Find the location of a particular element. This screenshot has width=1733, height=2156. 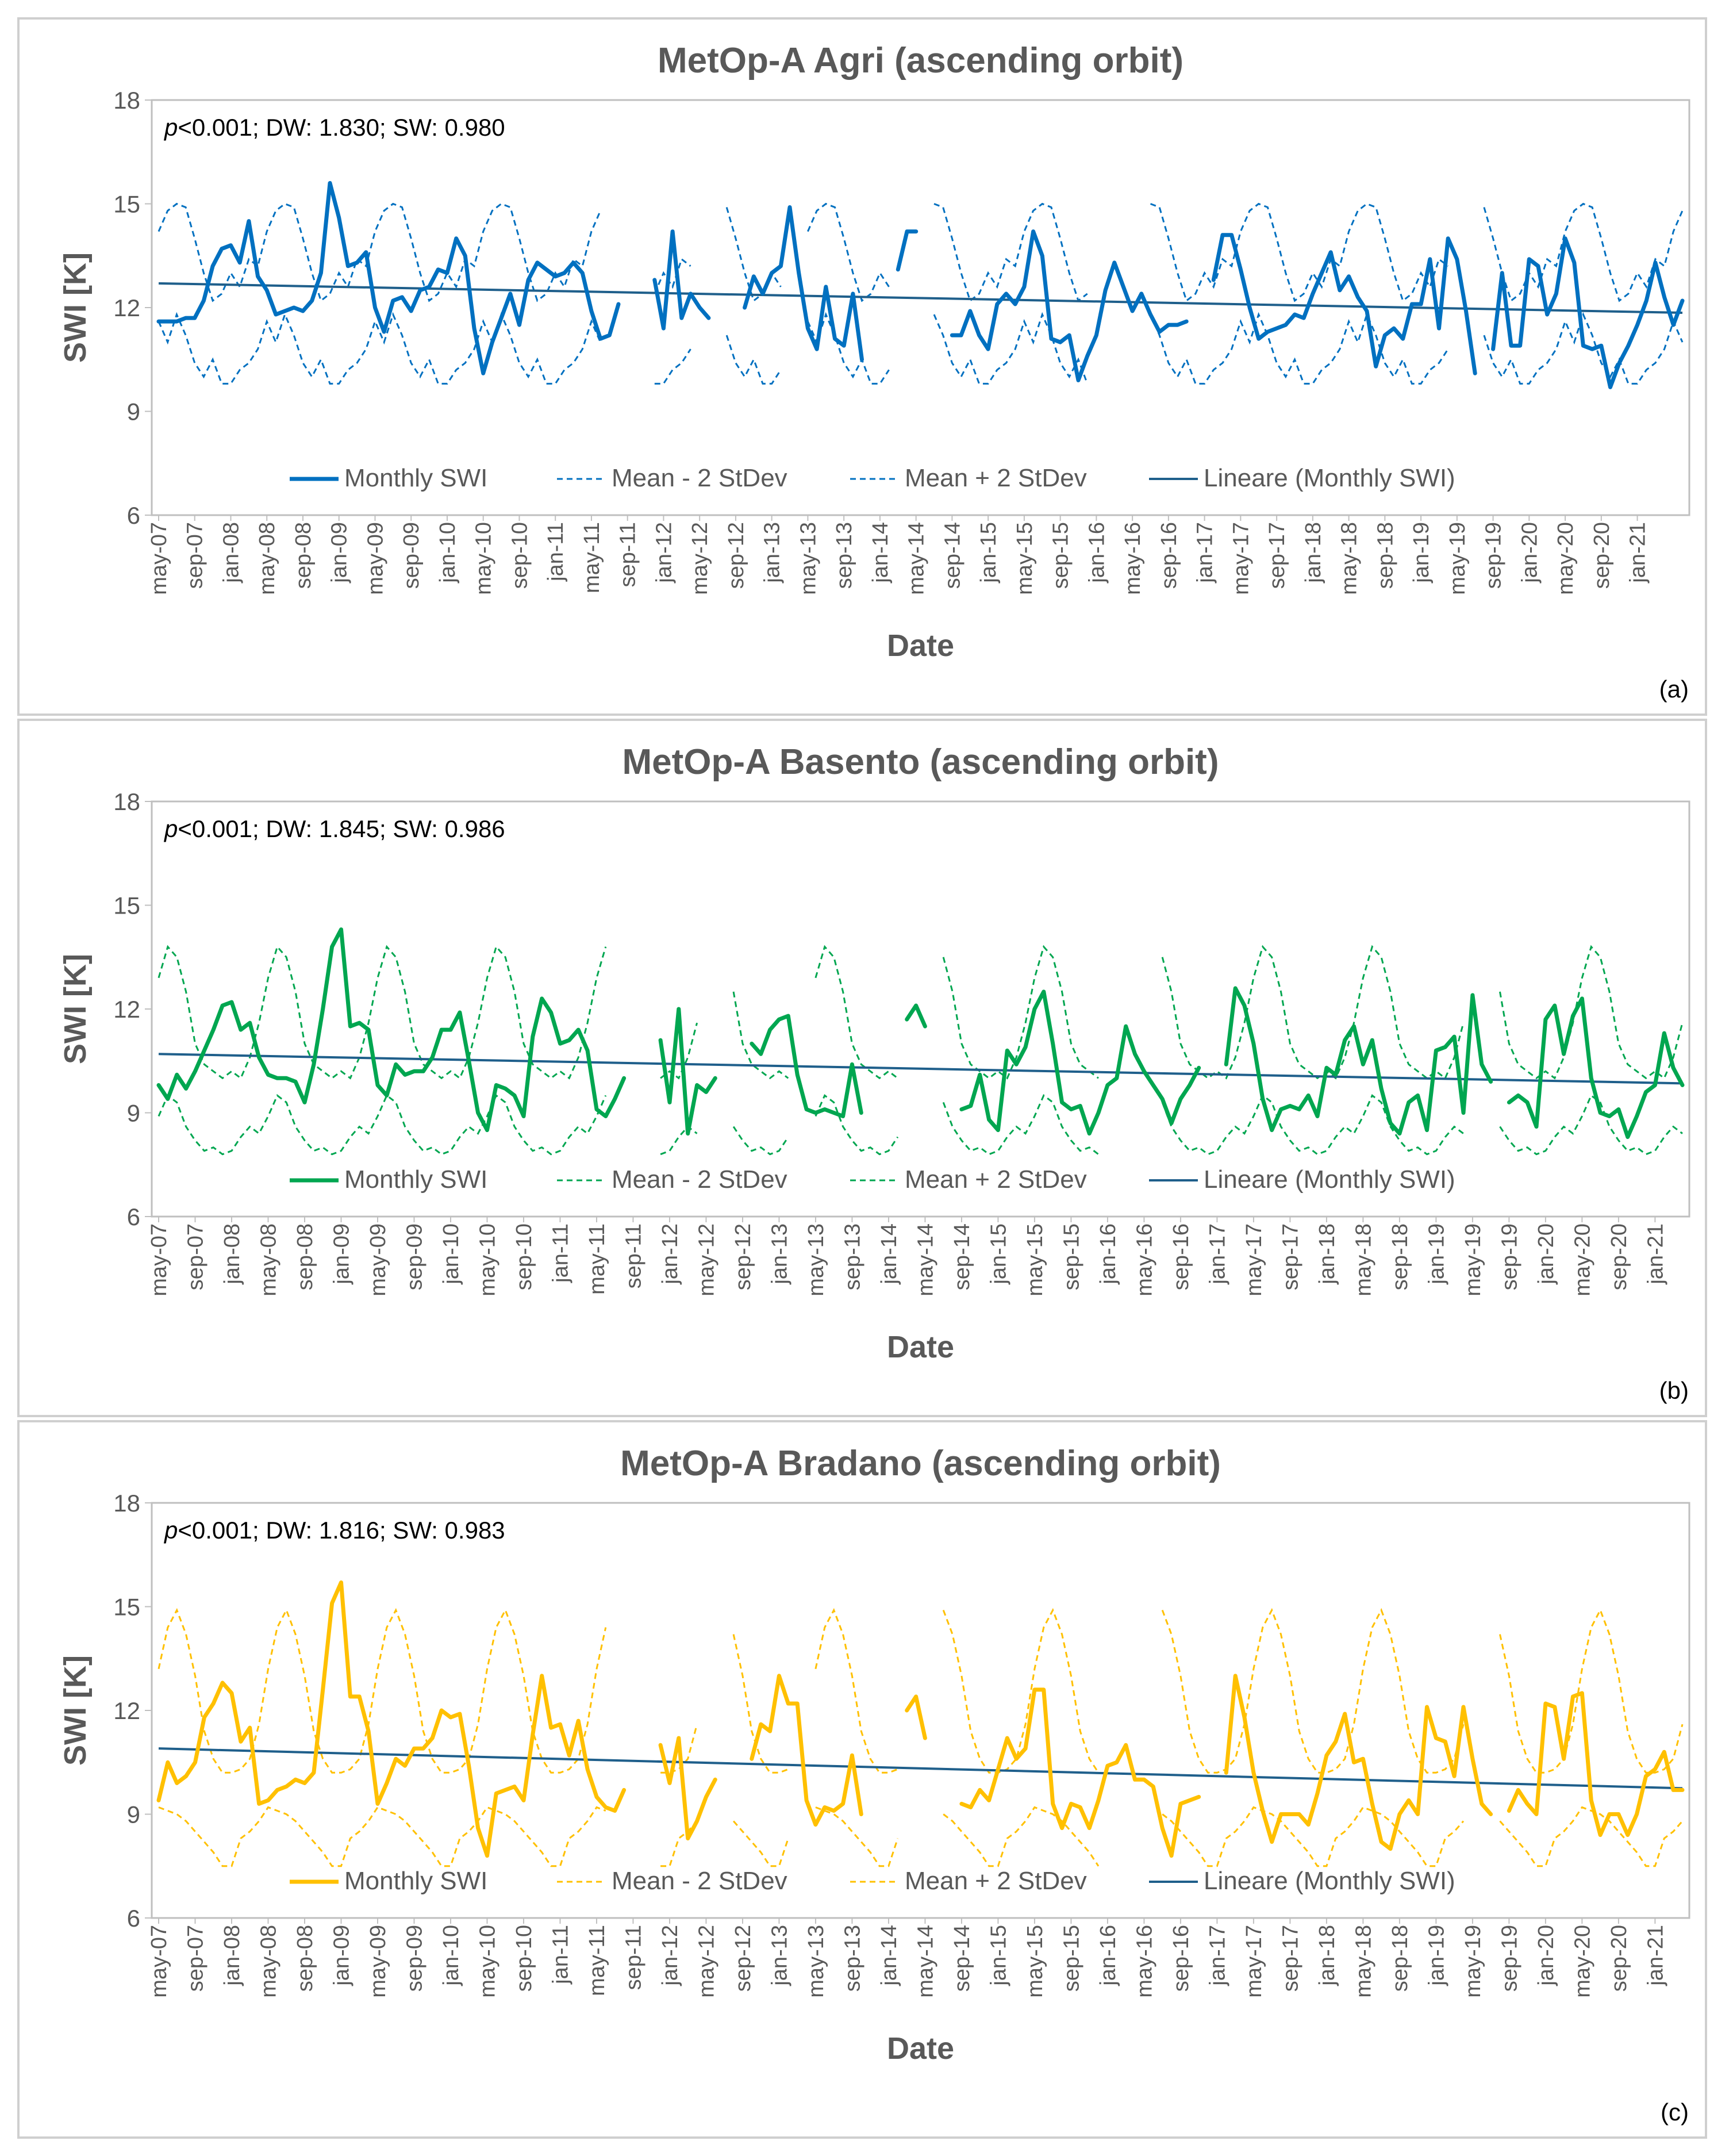

x-tick-label: sep-19 is located at coordinates (1494, 555).